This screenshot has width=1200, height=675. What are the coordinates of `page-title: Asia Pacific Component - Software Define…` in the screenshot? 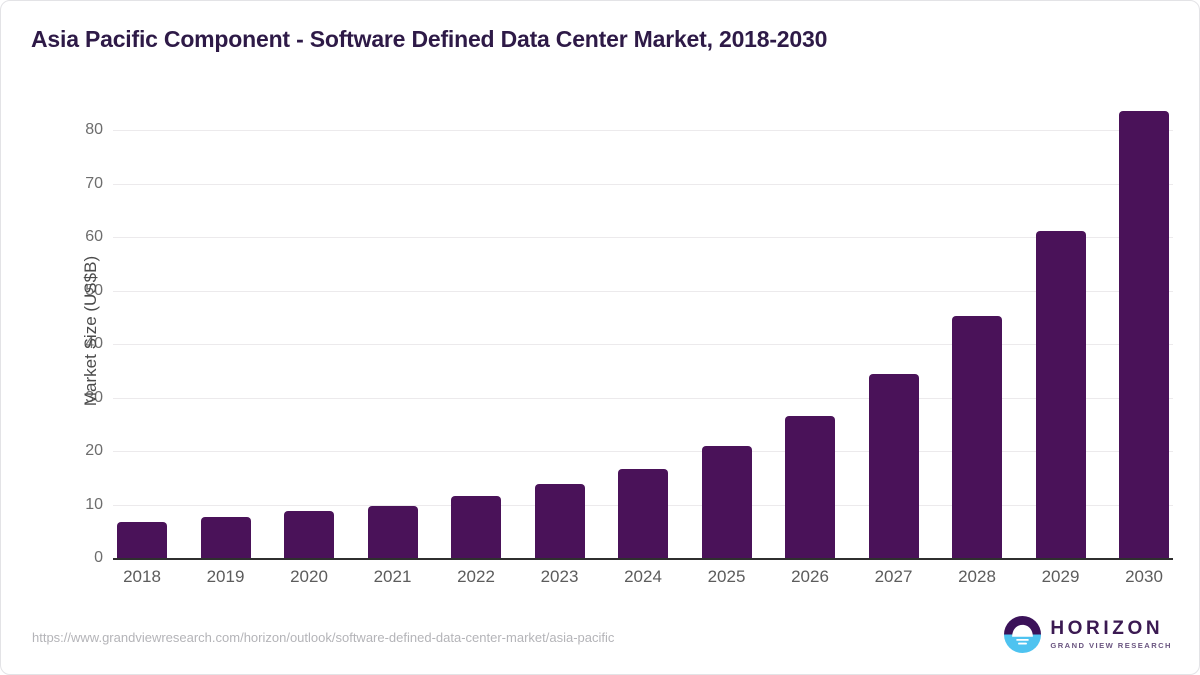 It's located at (429, 39).